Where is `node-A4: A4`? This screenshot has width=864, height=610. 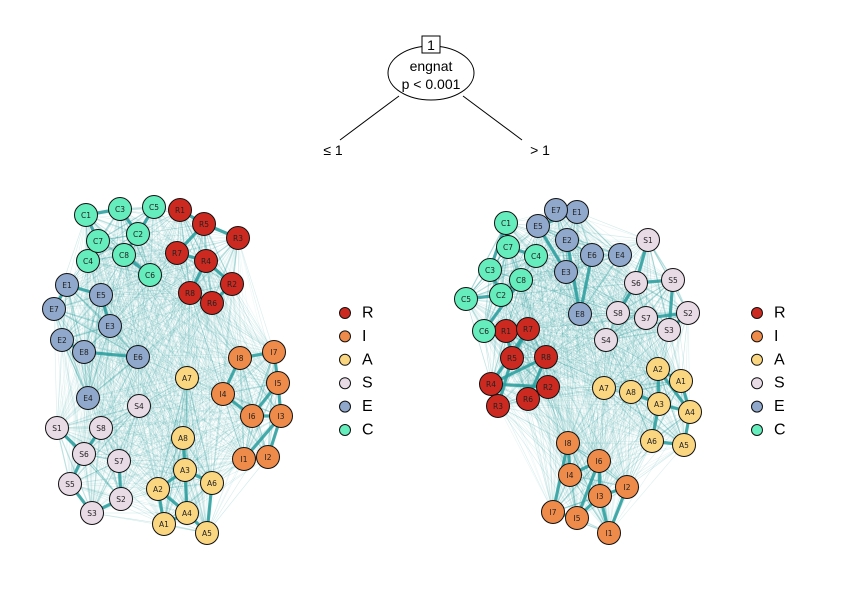 node-A4: A4 is located at coordinates (187, 513).